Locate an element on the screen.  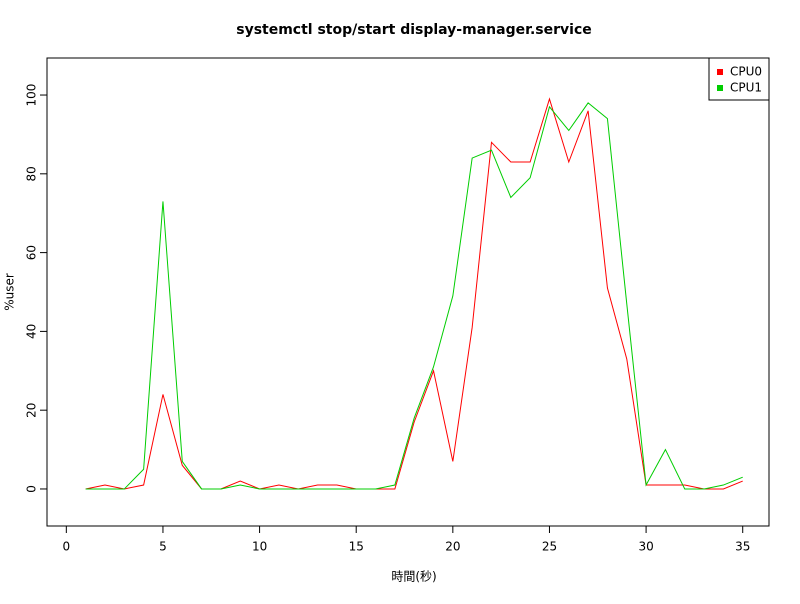
y-axis-label: %user is located at coordinates (10, 292).